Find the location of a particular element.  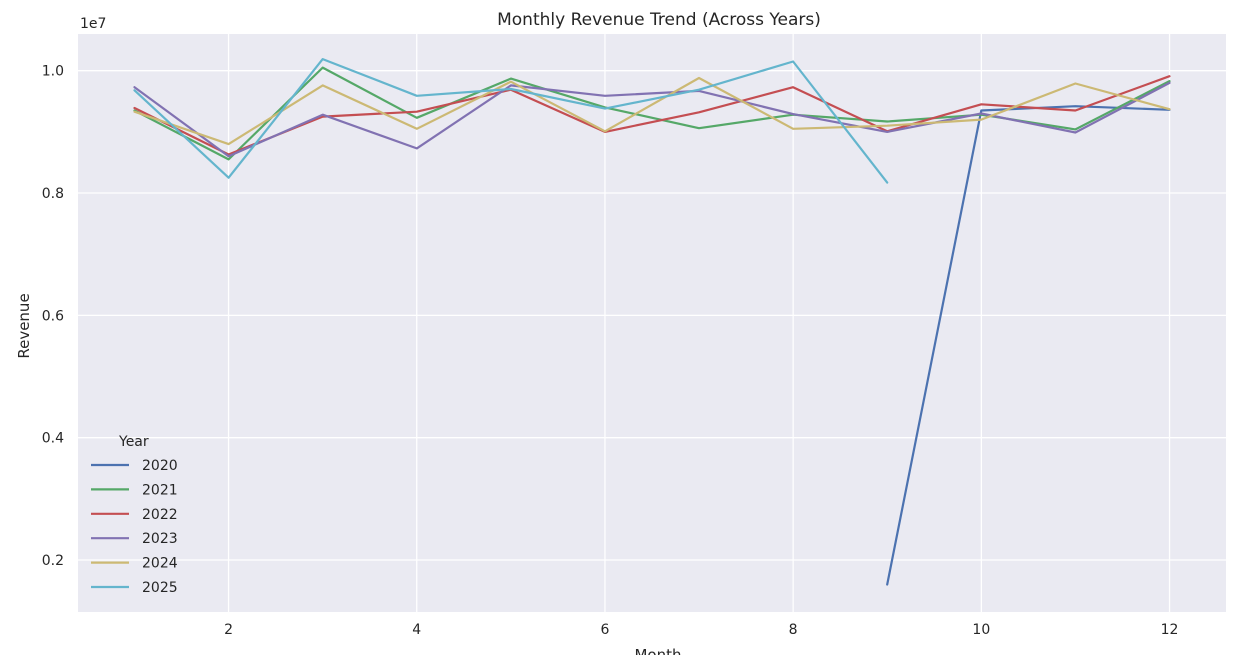

series-line-2023 is located at coordinates (652, 119).